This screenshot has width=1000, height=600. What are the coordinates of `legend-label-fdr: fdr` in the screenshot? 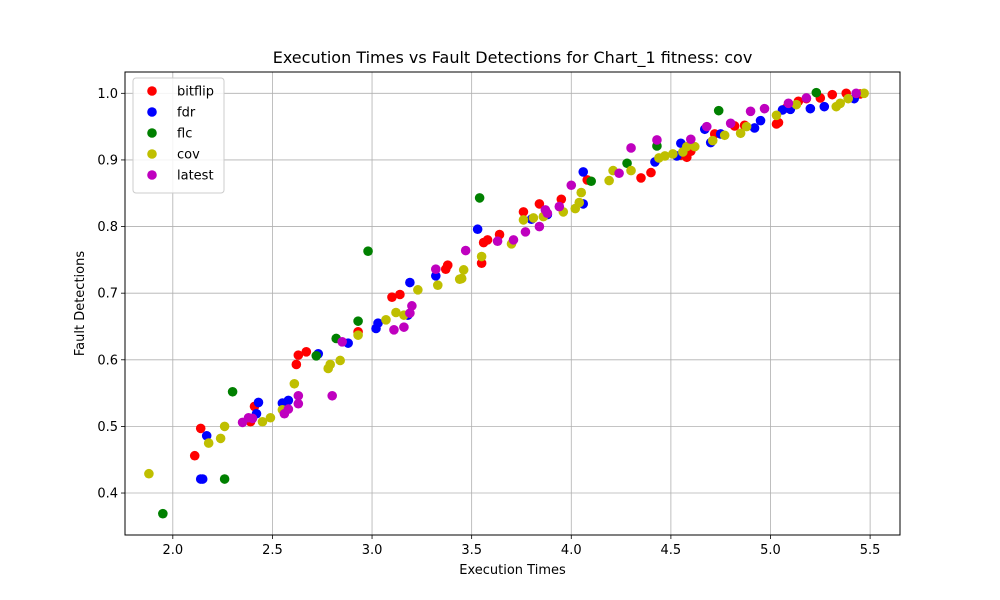 It's located at (186, 113).